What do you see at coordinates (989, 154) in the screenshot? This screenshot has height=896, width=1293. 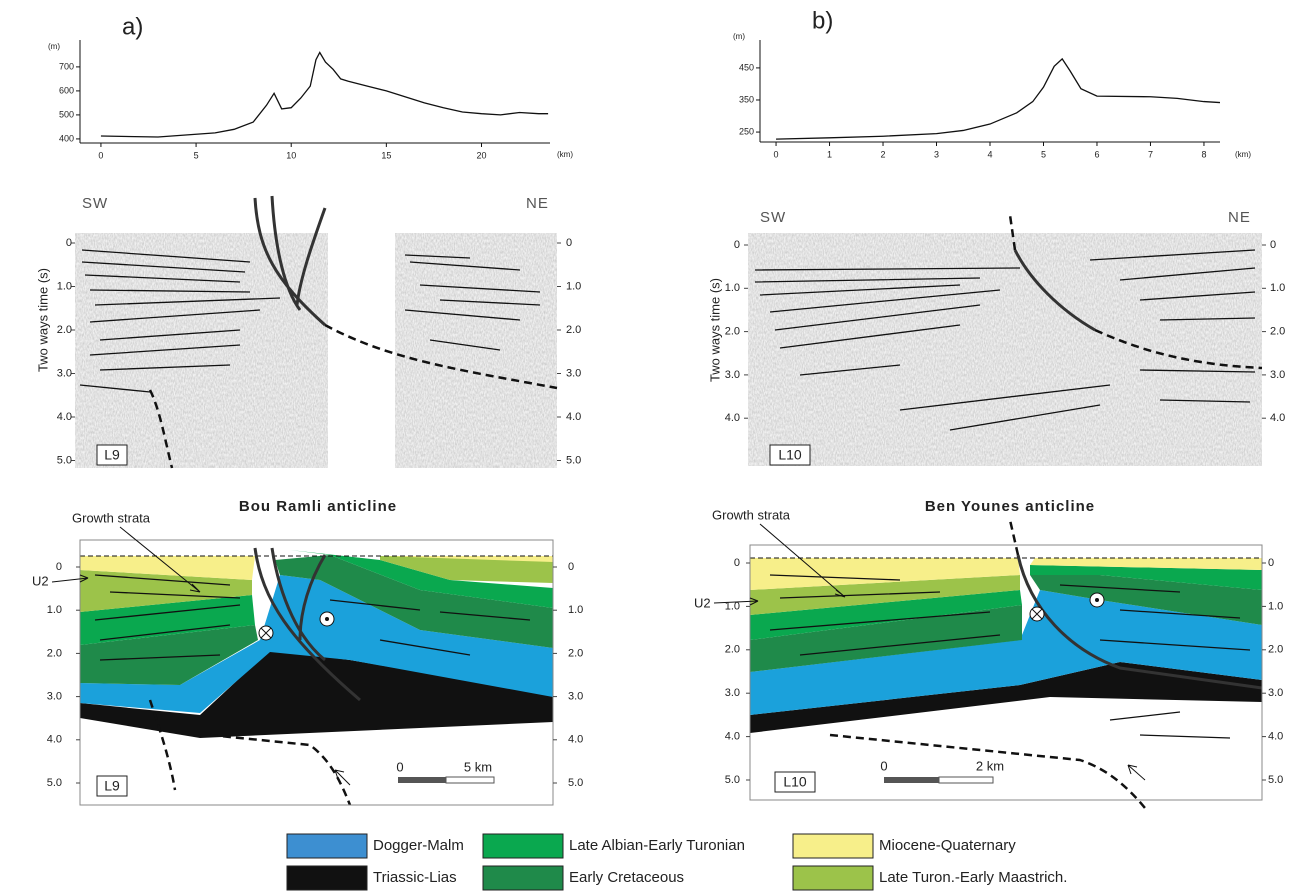 I see `x-tick-label: 4` at bounding box center [989, 154].